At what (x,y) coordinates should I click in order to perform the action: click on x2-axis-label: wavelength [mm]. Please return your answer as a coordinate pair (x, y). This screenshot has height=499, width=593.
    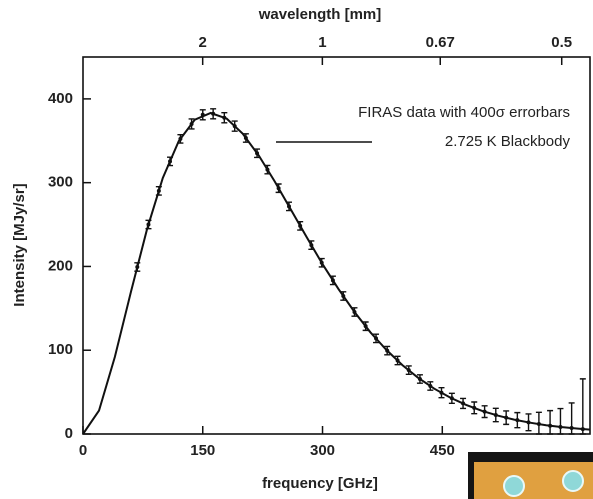
    Looking at the image, I should click on (320, 14).